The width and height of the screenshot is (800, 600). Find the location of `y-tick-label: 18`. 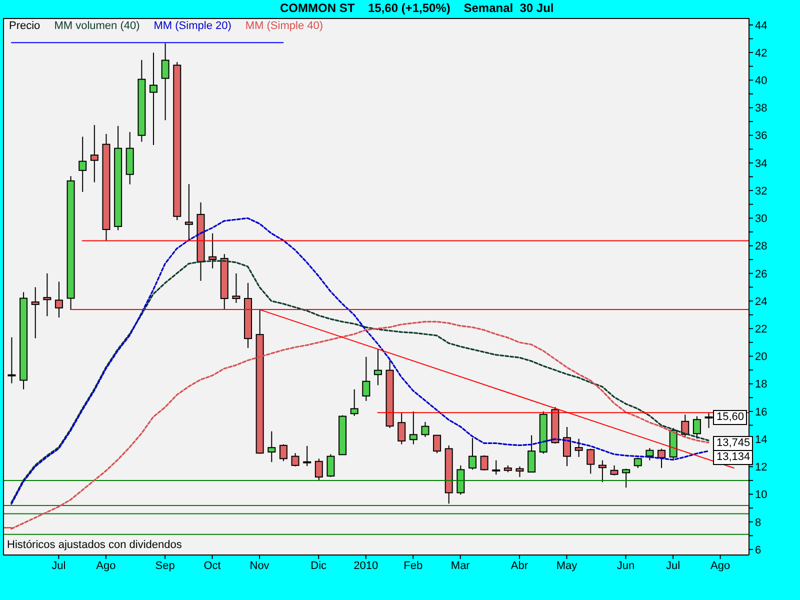

y-tick-label: 18 is located at coordinates (761, 384).